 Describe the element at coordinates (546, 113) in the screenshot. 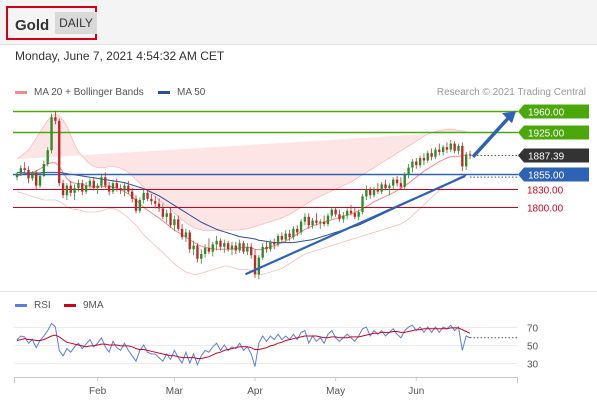

I see `level-label-1960.00: 1960.00` at that location.